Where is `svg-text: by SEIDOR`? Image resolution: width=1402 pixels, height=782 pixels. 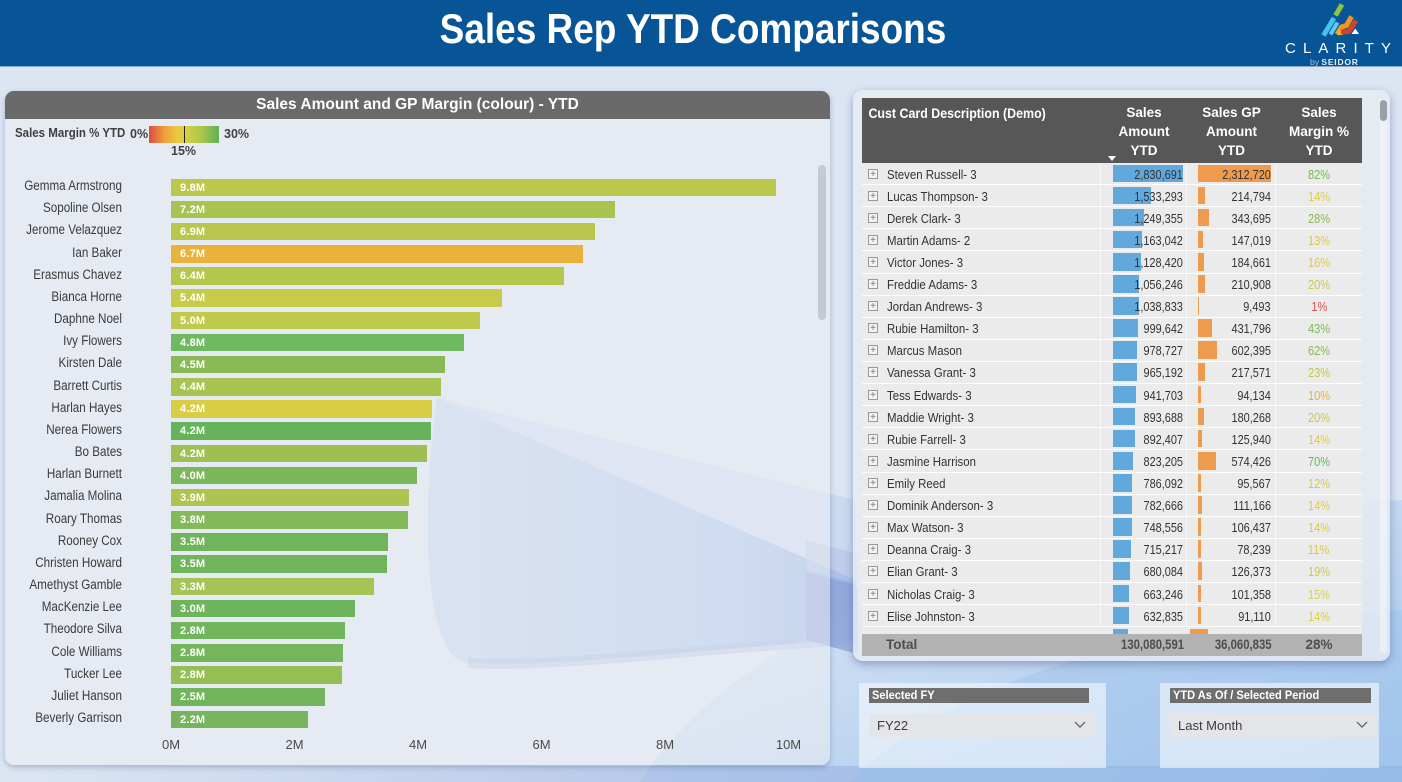 svg-text: by SEIDOR is located at coordinates (1334, 62).